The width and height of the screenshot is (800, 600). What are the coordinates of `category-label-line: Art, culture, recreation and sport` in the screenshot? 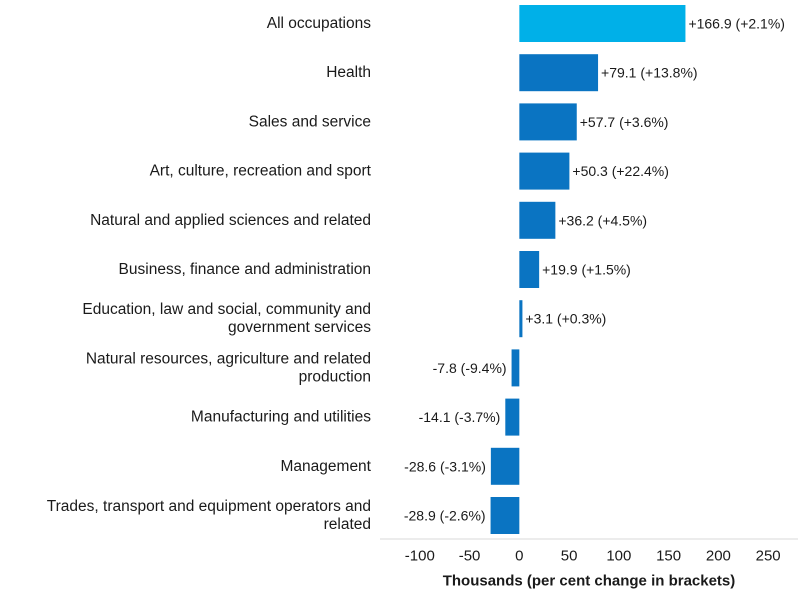 It's located at (261, 171).